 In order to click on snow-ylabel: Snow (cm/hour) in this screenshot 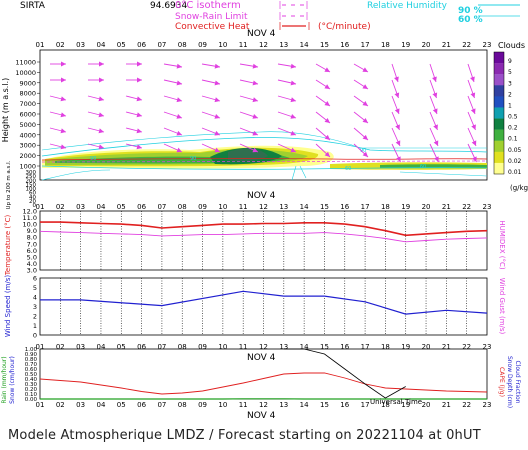, I will do `click(12, 380)`.